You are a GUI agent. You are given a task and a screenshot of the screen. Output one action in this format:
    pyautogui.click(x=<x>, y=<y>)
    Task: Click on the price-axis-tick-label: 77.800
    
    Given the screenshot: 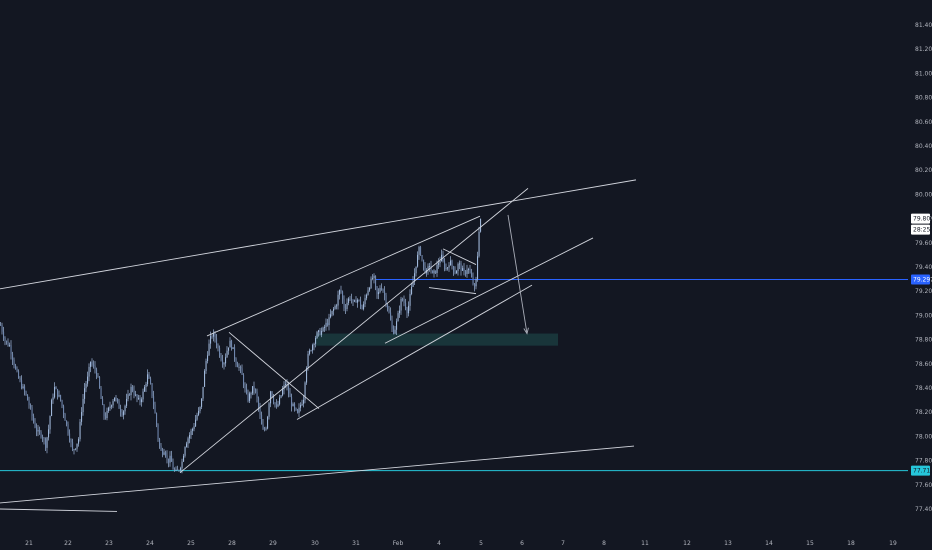 What is the action you would take?
    pyautogui.click(x=923, y=461)
    